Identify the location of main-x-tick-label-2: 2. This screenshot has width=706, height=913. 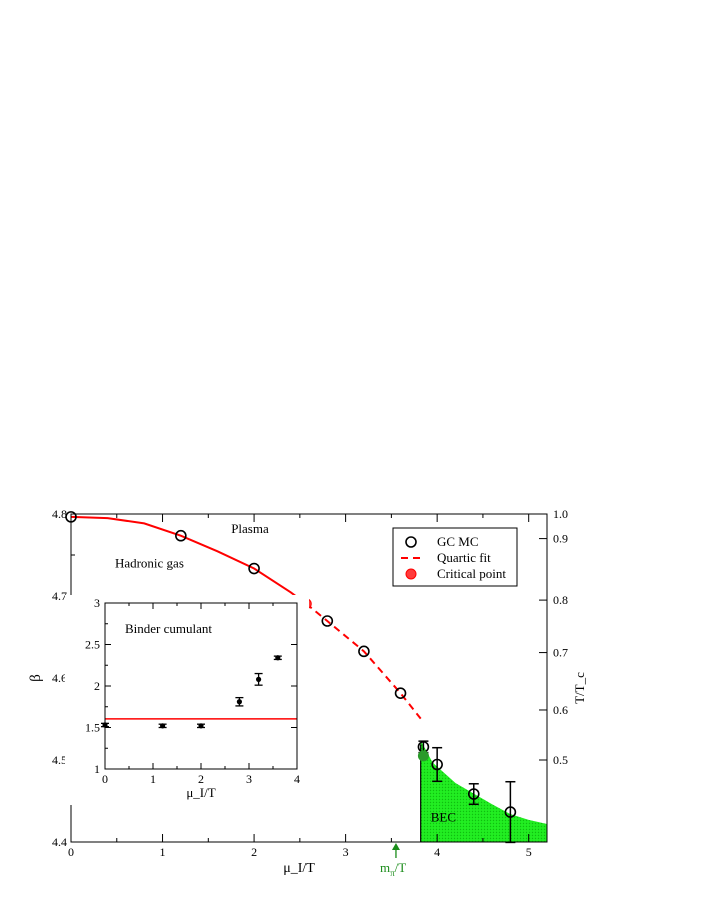
(254, 852).